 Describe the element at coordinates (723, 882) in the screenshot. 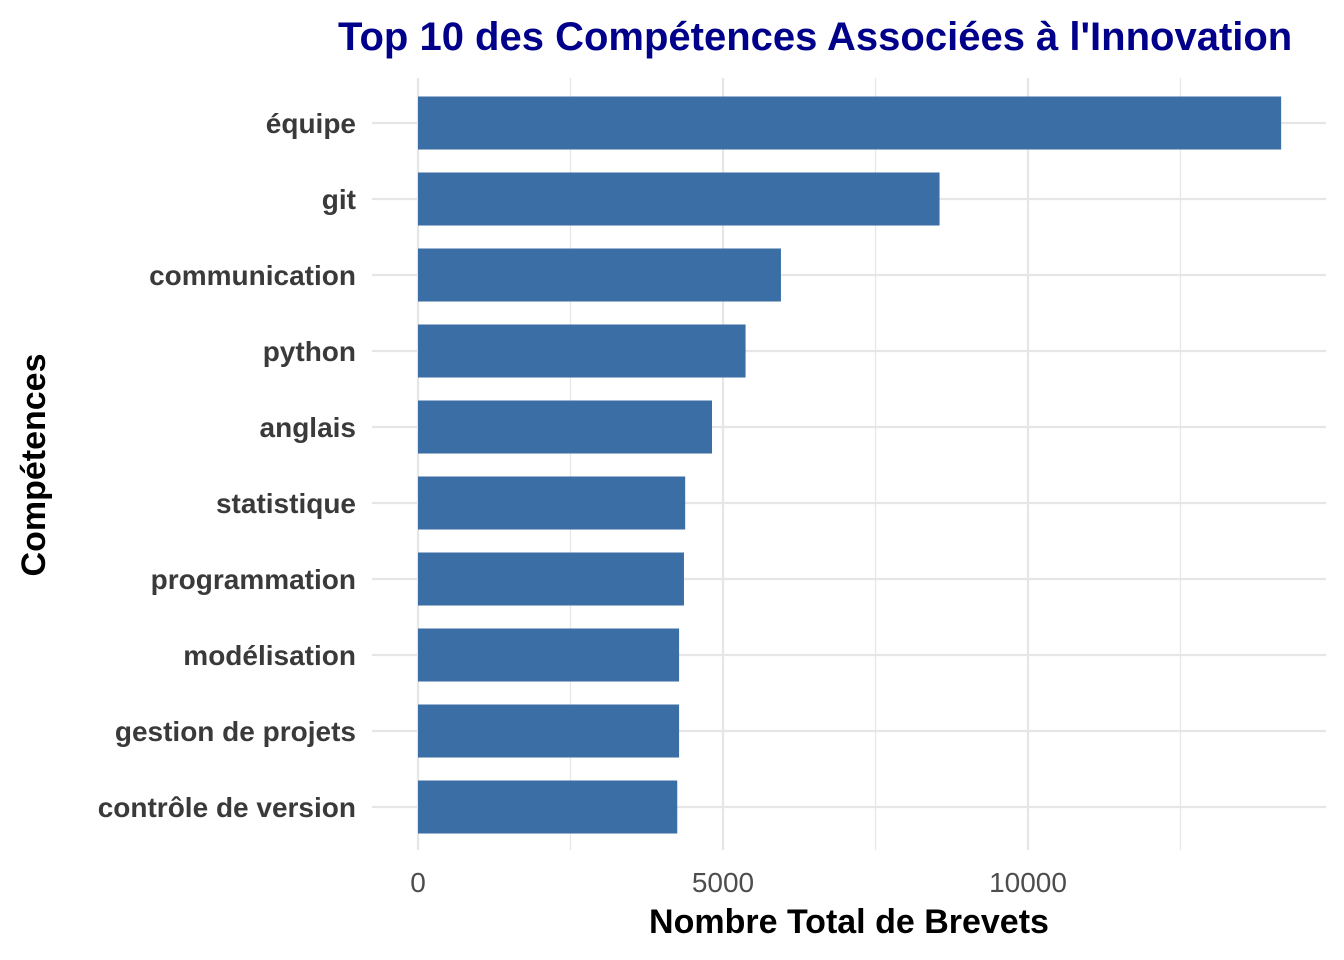

I see `x-tick-label: 5000` at that location.